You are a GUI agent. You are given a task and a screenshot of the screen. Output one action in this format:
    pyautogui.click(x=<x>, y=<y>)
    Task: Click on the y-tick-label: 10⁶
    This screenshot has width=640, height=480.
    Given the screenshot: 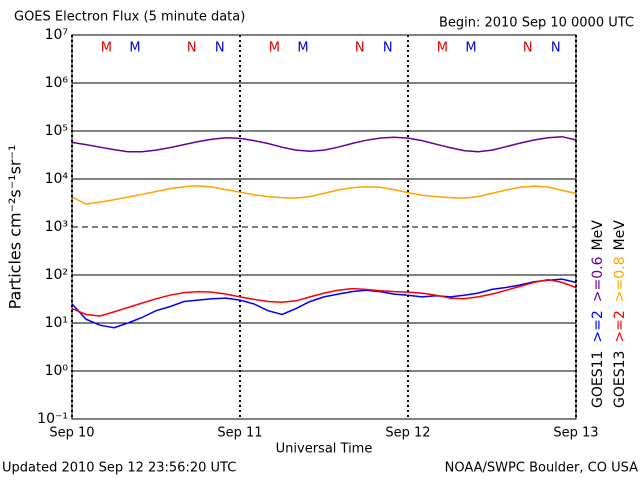 What is the action you would take?
    pyautogui.click(x=57, y=83)
    